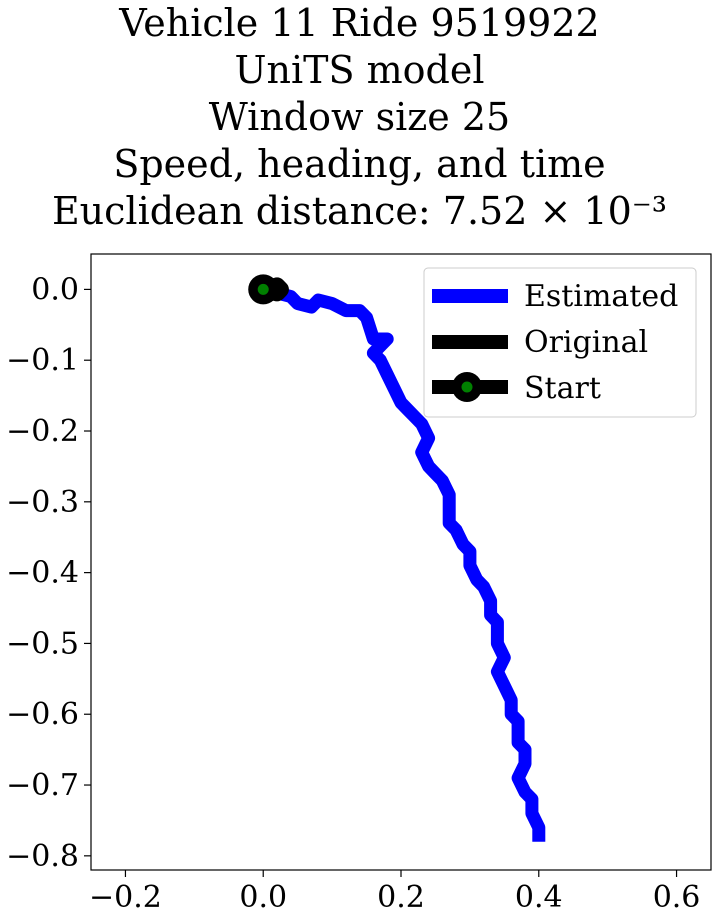 This screenshot has width=719, height=916. I want to click on x-tick-label: 0.0, so click(263, 897).